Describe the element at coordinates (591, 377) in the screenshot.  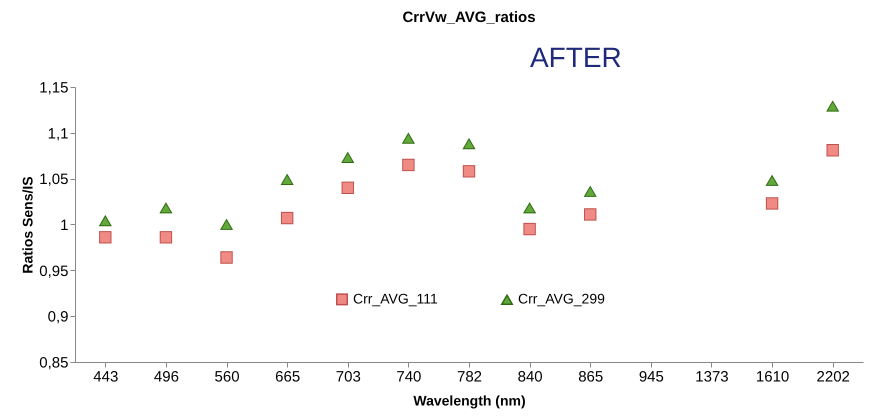
I see `x-tick-label: 865` at that location.